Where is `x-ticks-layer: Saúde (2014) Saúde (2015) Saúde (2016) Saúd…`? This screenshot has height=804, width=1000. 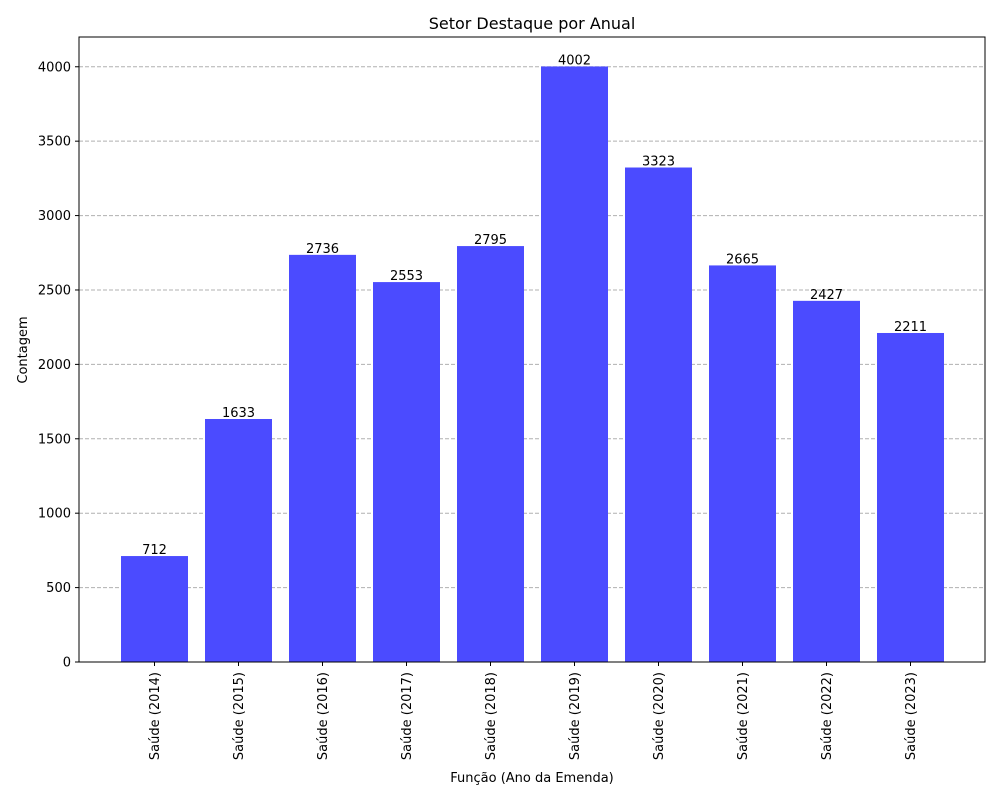 x-ticks-layer: Saúde (2014) Saúde (2015) Saúde (2016) Saúd… is located at coordinates (533, 711).